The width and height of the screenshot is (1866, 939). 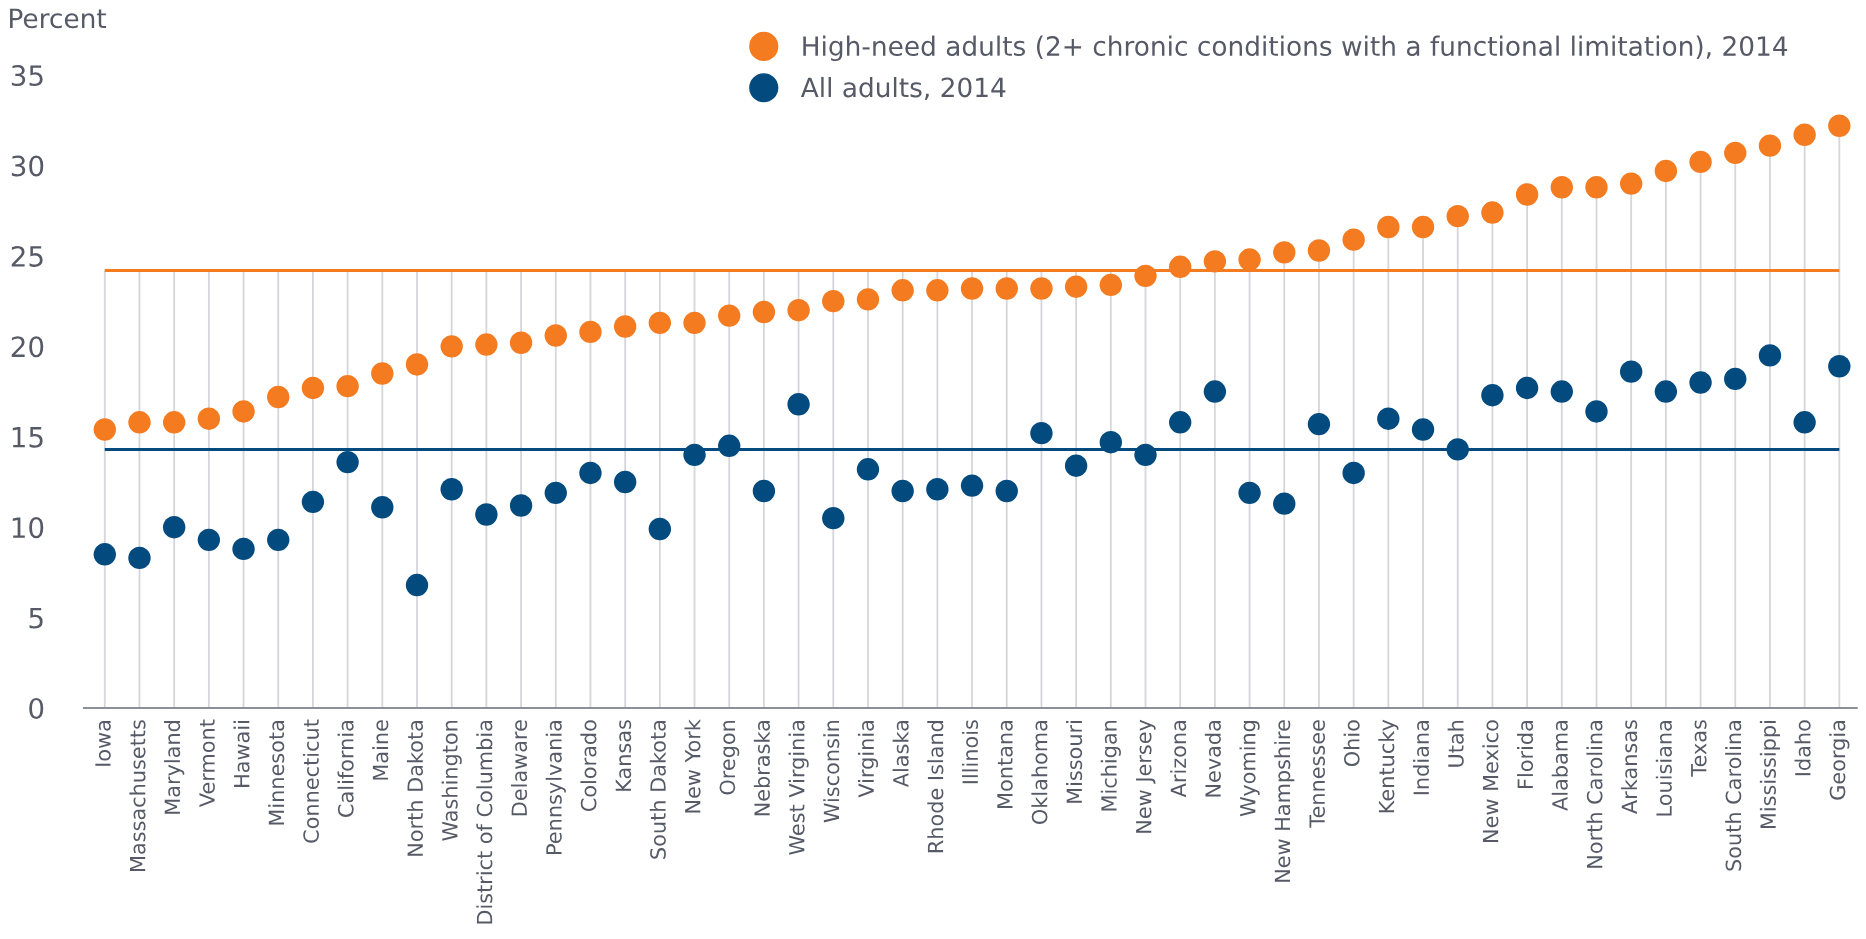 What do you see at coordinates (58, 18) in the screenshot?
I see `y-axis-title: Percent` at bounding box center [58, 18].